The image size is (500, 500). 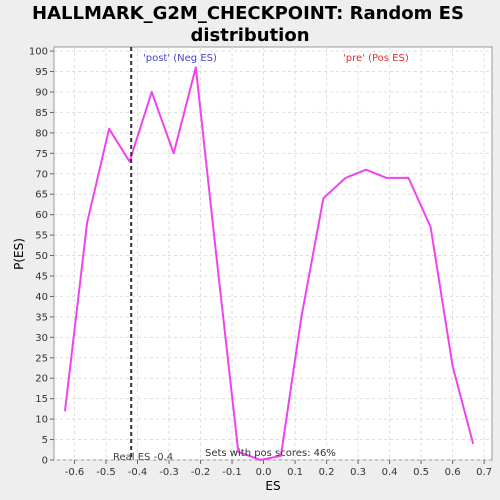 What do you see at coordinates (358, 472) in the screenshot?
I see `x-tick-label: 0.3` at bounding box center [358, 472].